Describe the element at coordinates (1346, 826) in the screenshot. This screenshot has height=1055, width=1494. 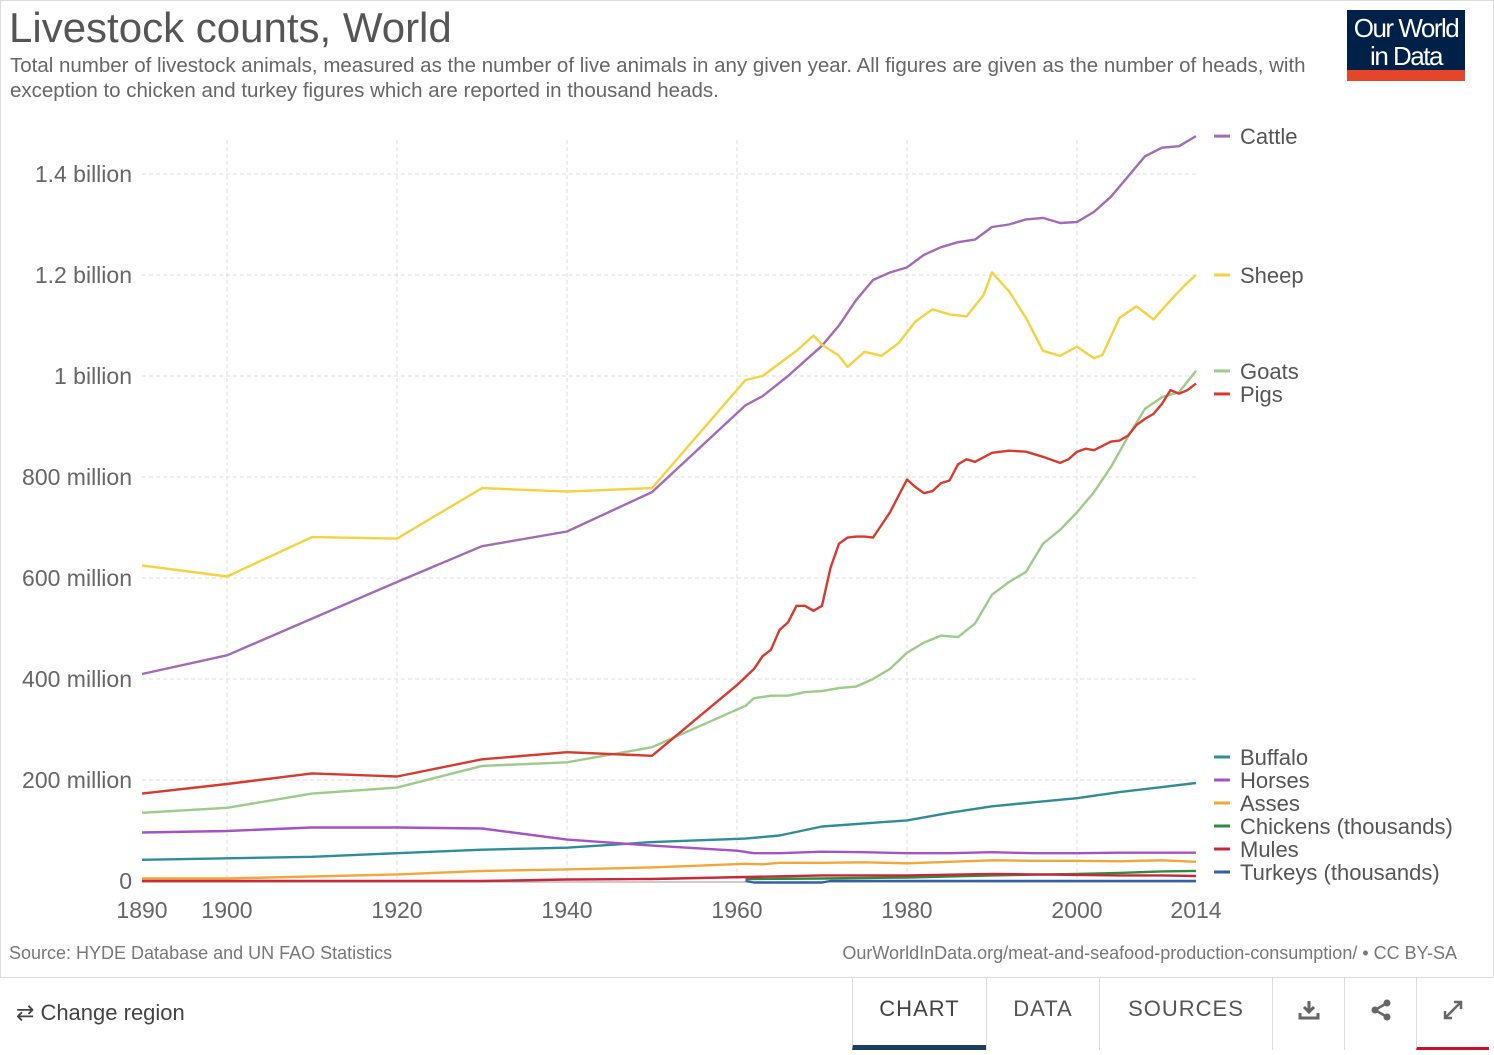
I see `legend-label: Chickens (thousands)` at that location.